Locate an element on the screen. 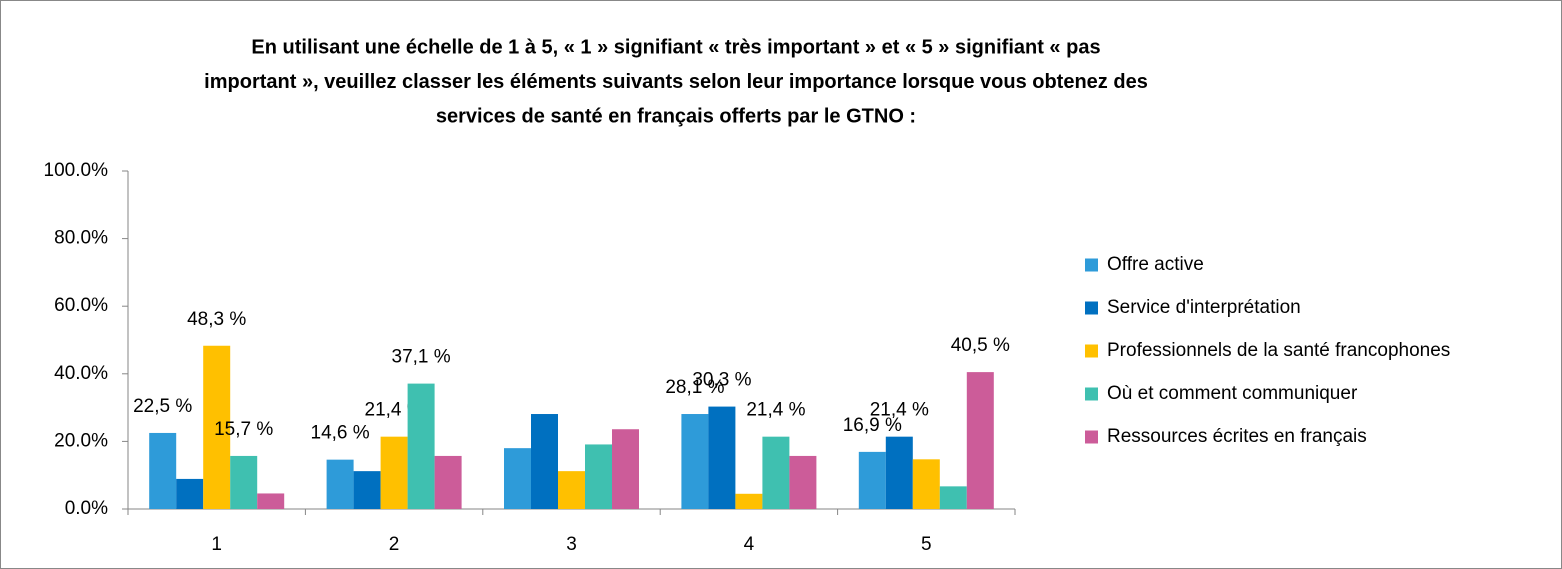 Image resolution: width=1562 pixels, height=569 pixels. x-tick-label: 4 is located at coordinates (749, 544).